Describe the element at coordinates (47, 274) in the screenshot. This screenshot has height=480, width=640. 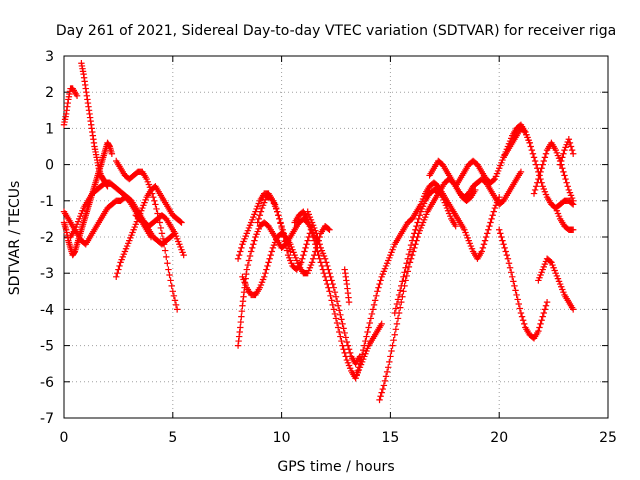
I see `y-tick-label: -3` at that location.